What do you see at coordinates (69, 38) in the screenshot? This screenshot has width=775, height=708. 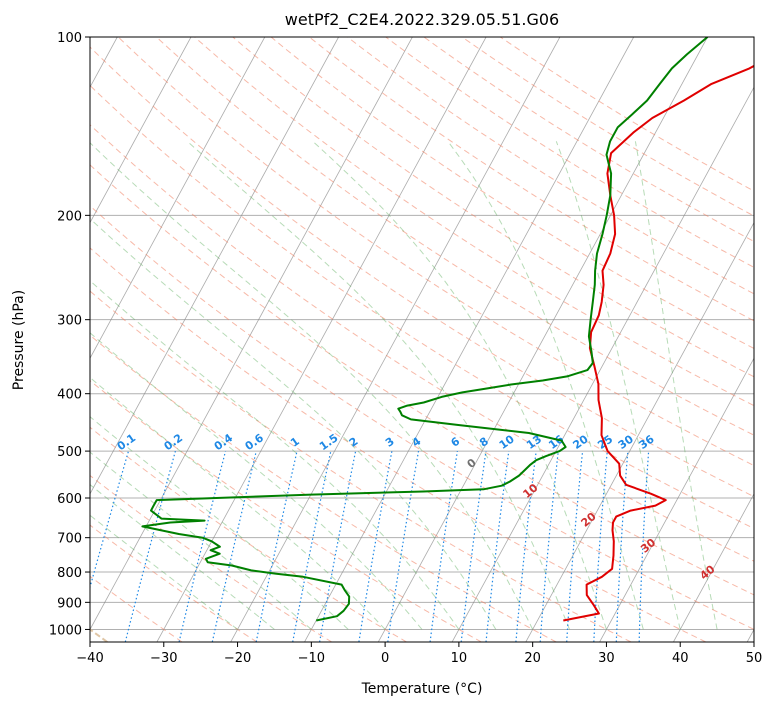 I see `y-tick-label: 100` at bounding box center [69, 38].